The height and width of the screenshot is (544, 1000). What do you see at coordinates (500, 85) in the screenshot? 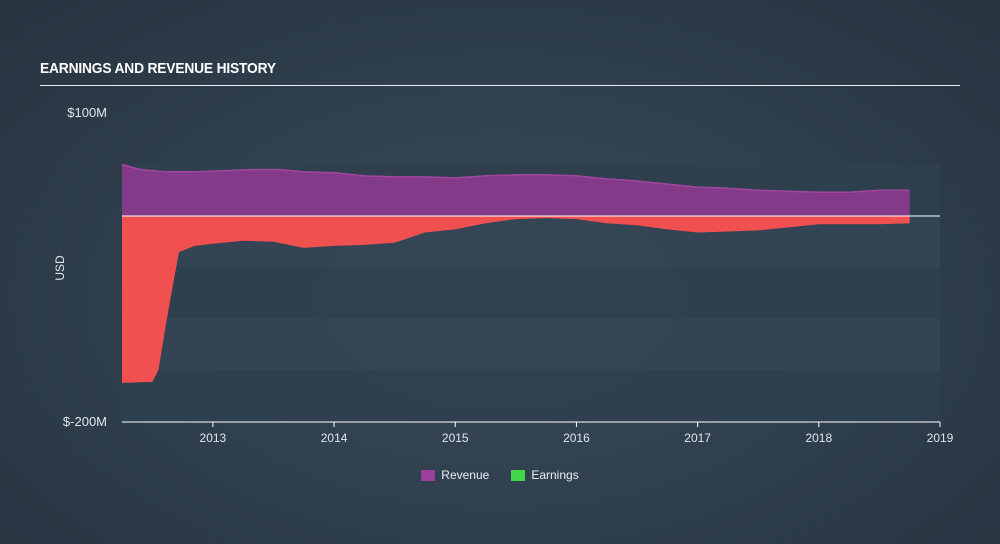
I see `title-divider` at bounding box center [500, 85].